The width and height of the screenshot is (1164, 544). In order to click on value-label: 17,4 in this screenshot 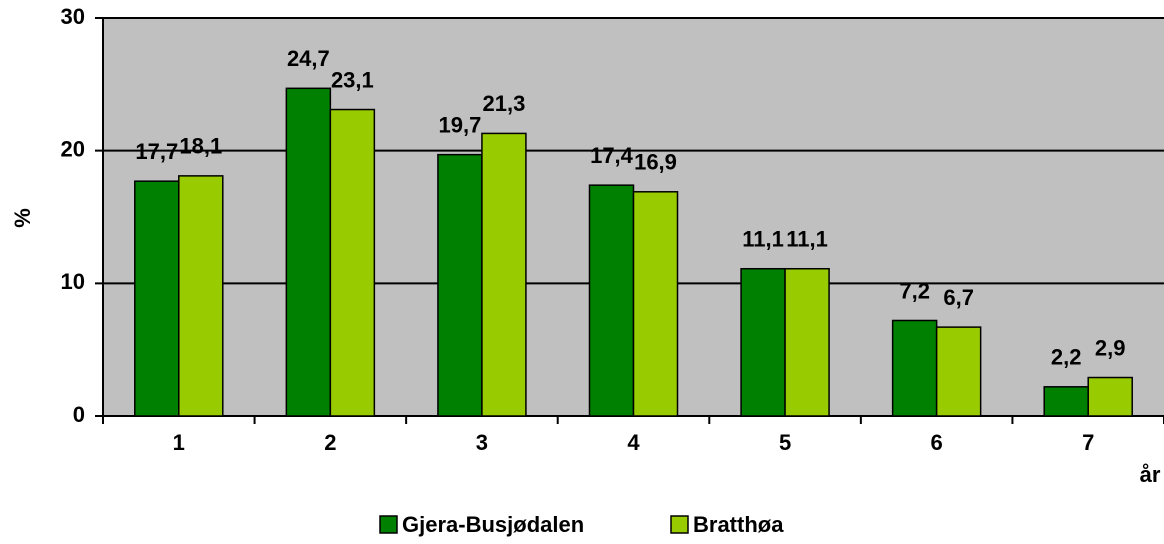, I will do `click(612, 155)`.